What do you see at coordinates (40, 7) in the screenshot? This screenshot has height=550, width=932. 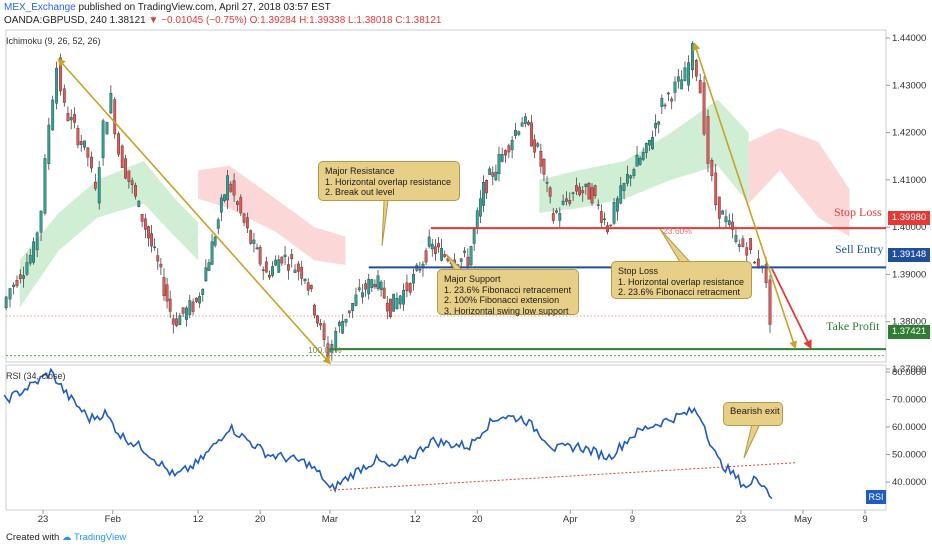 I see `author-link: MEX_Exchange` at bounding box center [40, 7].